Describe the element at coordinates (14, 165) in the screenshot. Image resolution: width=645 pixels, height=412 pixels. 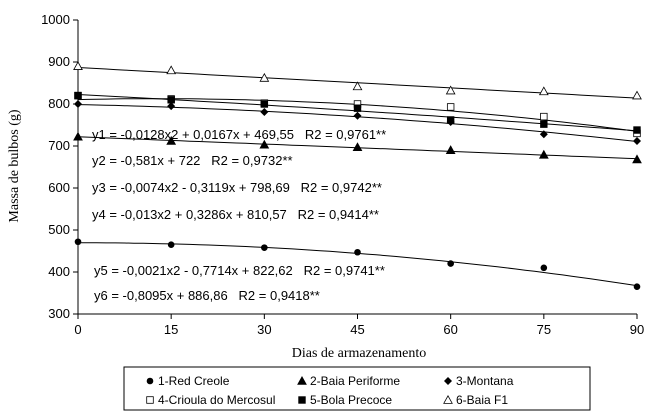
I see `y-axis-label: Massa de bulbos (g)` at that location.